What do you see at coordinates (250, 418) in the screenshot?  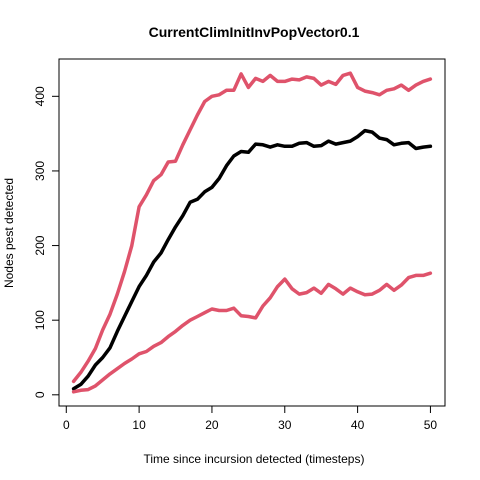 I see `x-axis: 0 10 20 30 40 50` at bounding box center [250, 418].